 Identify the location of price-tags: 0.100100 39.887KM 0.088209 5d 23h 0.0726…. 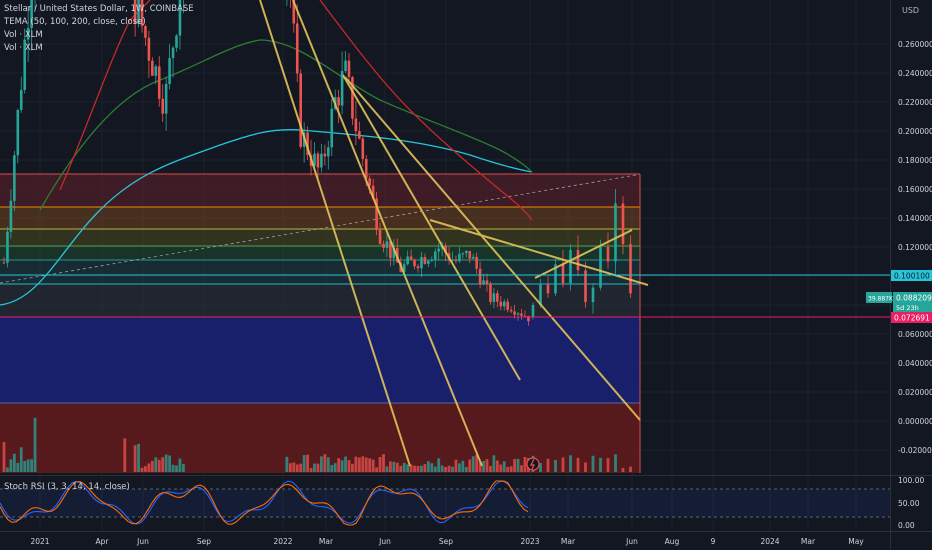
(899, 296).